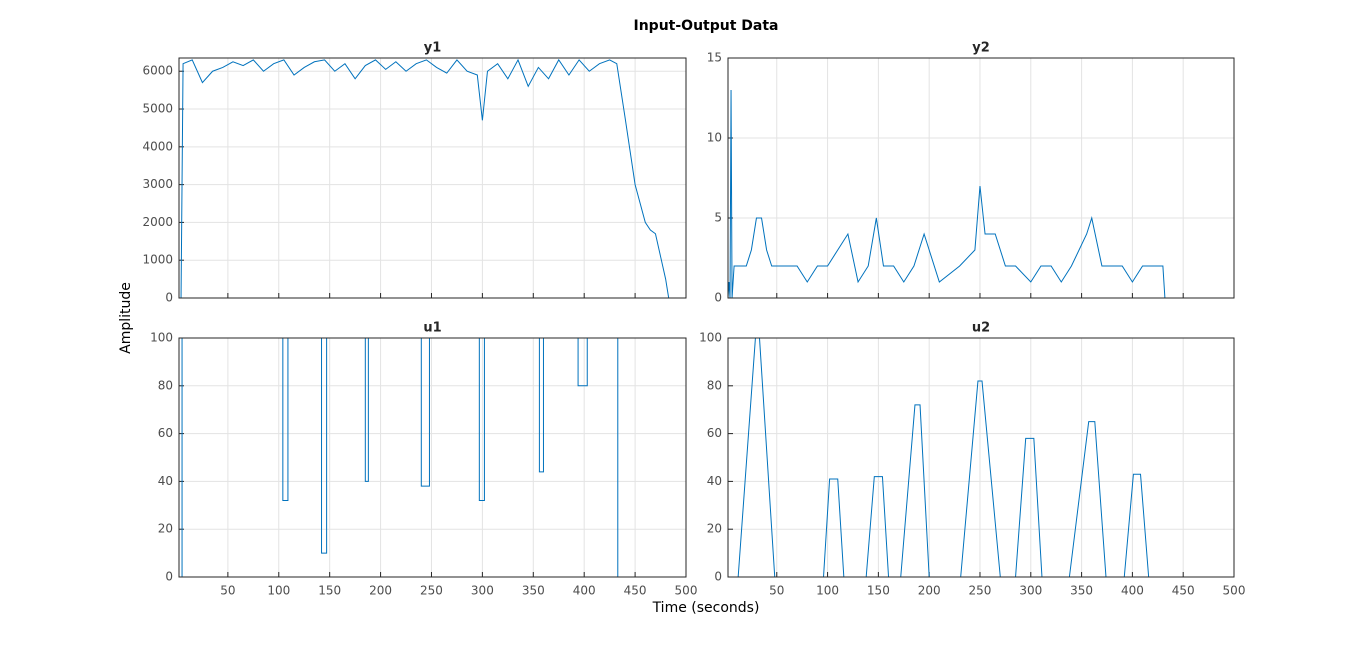 The height and width of the screenshot is (648, 1366). Describe the element at coordinates (157, 71) in the screenshot. I see `y-tick-label: 6000` at that location.